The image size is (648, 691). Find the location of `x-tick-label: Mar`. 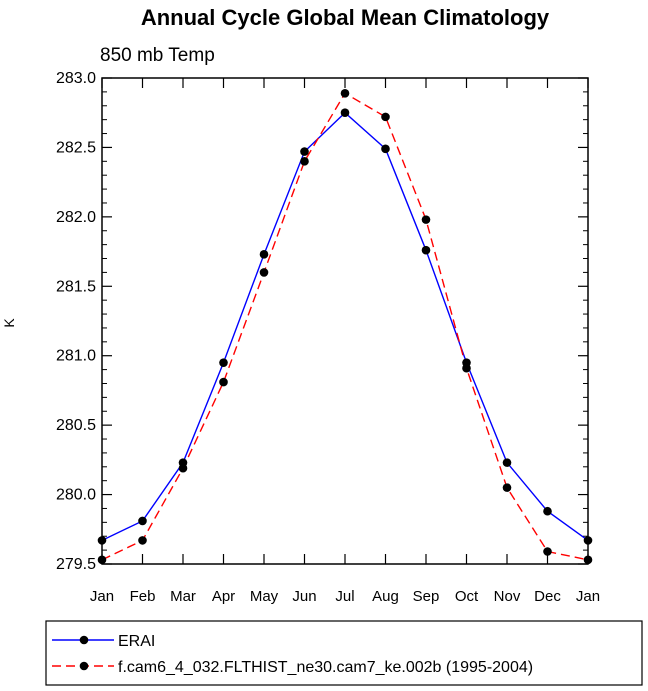

x-tick-label: Mar is located at coordinates (183, 596).